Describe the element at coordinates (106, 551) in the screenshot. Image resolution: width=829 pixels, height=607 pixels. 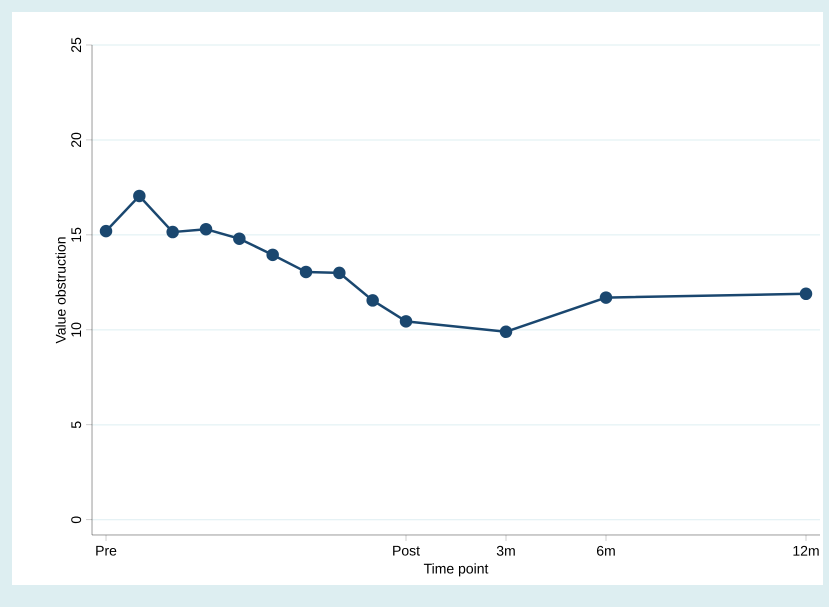
I see `x-tick-label: Pre` at that location.